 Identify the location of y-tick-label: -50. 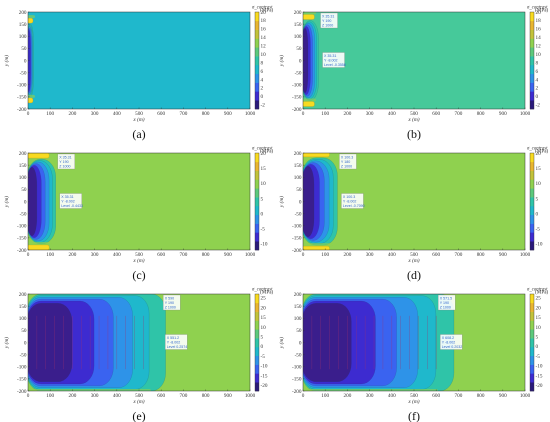
(298, 214).